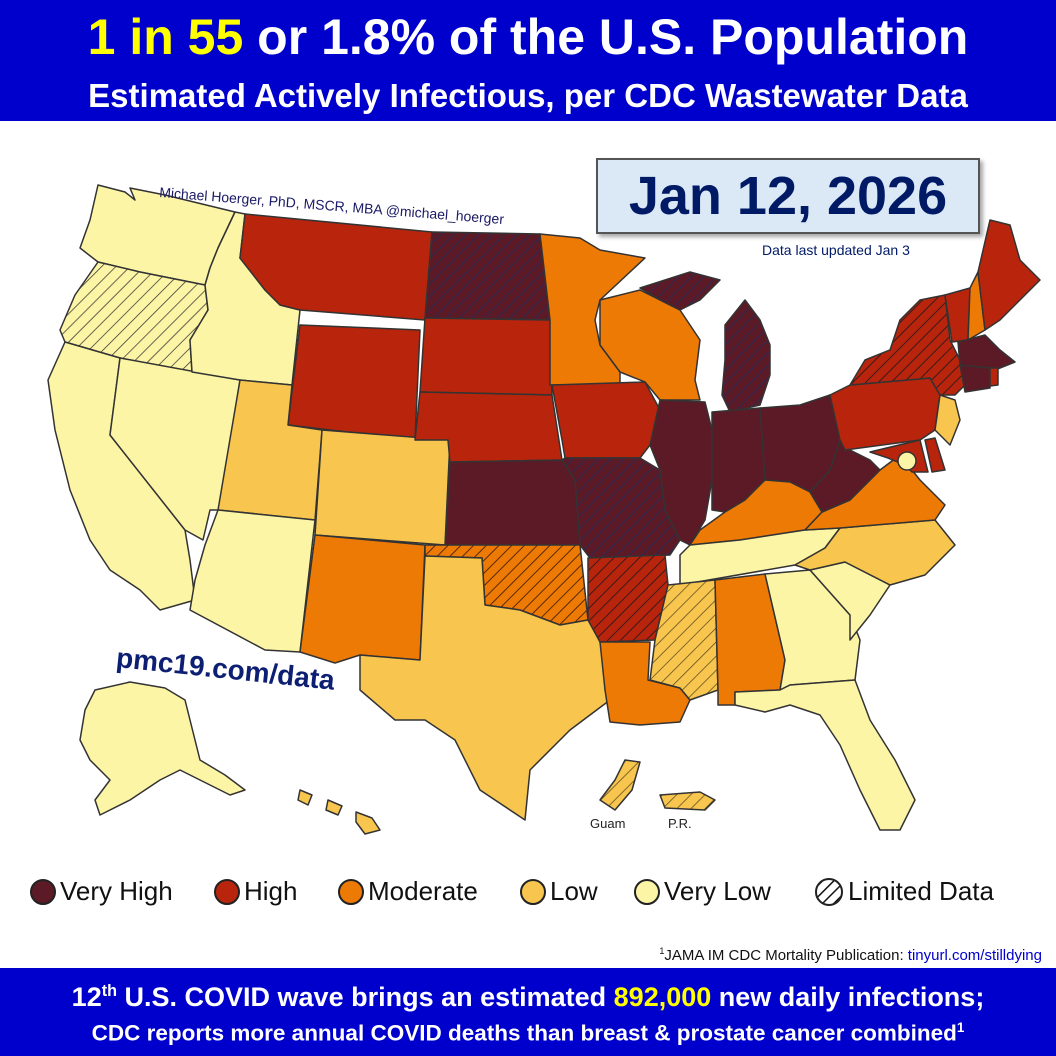 The height and width of the screenshot is (1056, 1056). What do you see at coordinates (885, 414) in the screenshot?
I see `state-pa` at bounding box center [885, 414].